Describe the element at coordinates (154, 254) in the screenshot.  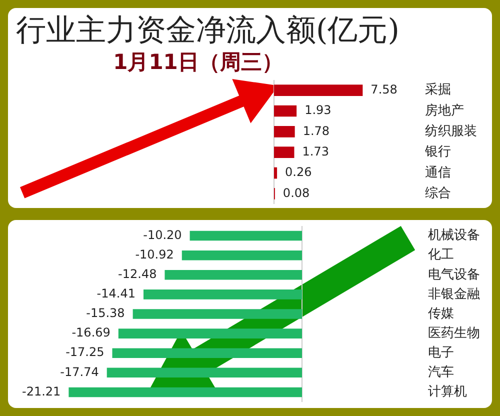
I see `data-label: -10.92` at that location.